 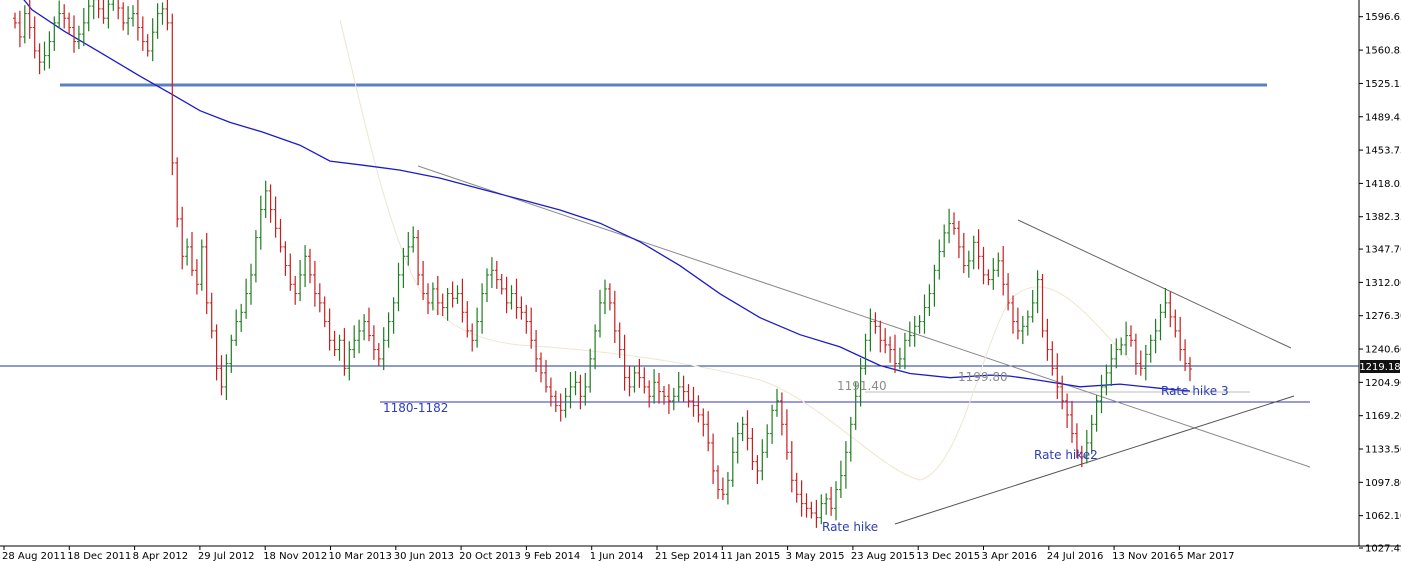 I want to click on y-tick-label: 1240.60, so click(x=1383, y=350).